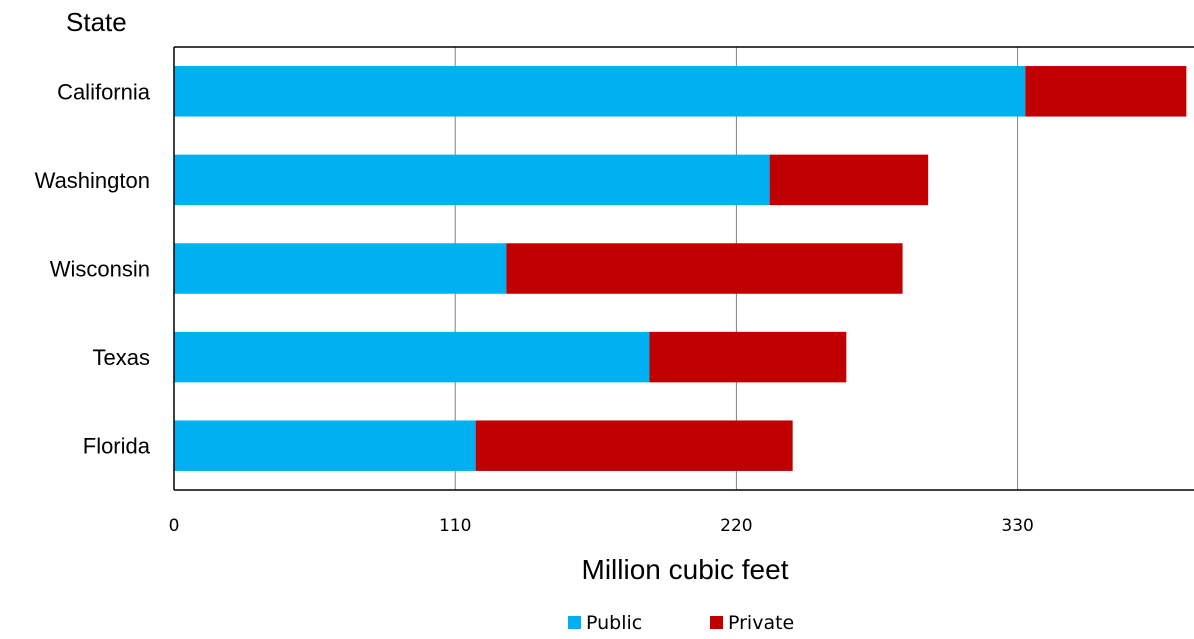  Describe the element at coordinates (117, 446) in the screenshot. I see `category-label: Florida` at that location.